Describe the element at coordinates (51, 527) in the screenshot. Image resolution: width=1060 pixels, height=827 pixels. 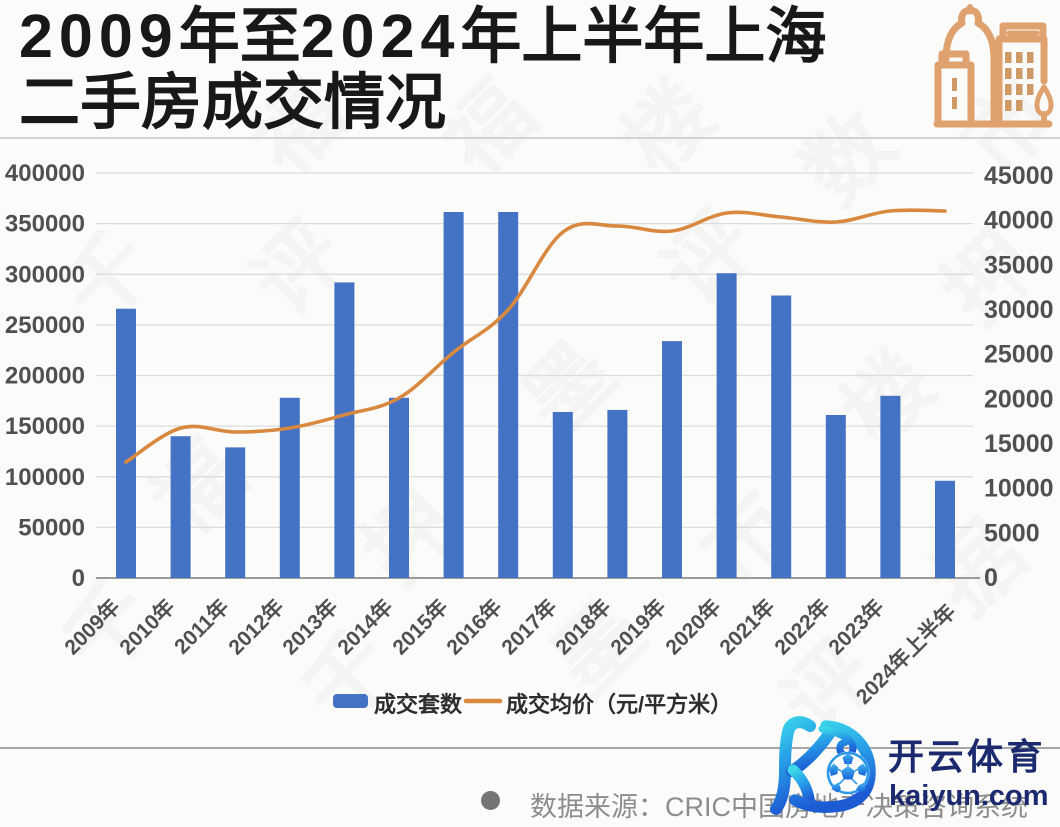
I see `svg-text: 50000` at that location.